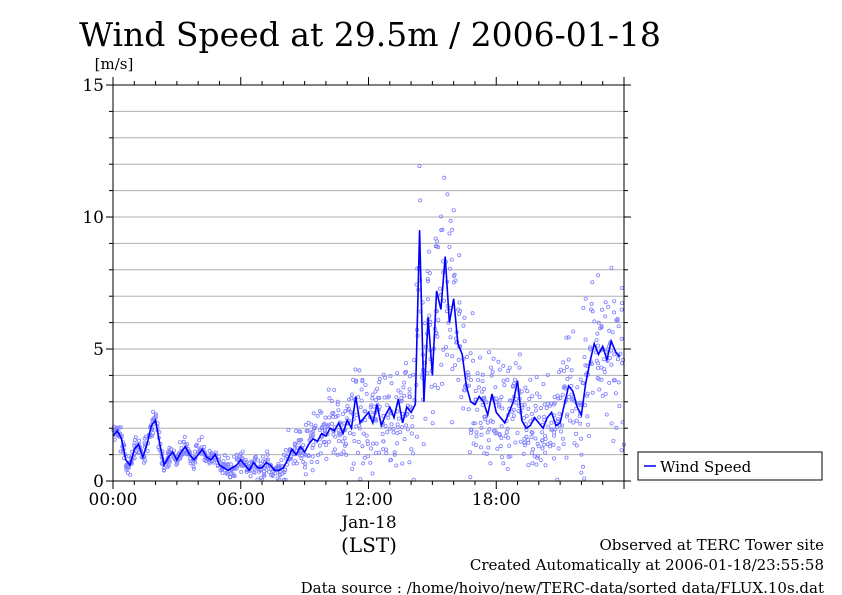 Image resolution: width=842 pixels, height=595 pixels. I want to click on x-axis-label: (LST), so click(369, 545).